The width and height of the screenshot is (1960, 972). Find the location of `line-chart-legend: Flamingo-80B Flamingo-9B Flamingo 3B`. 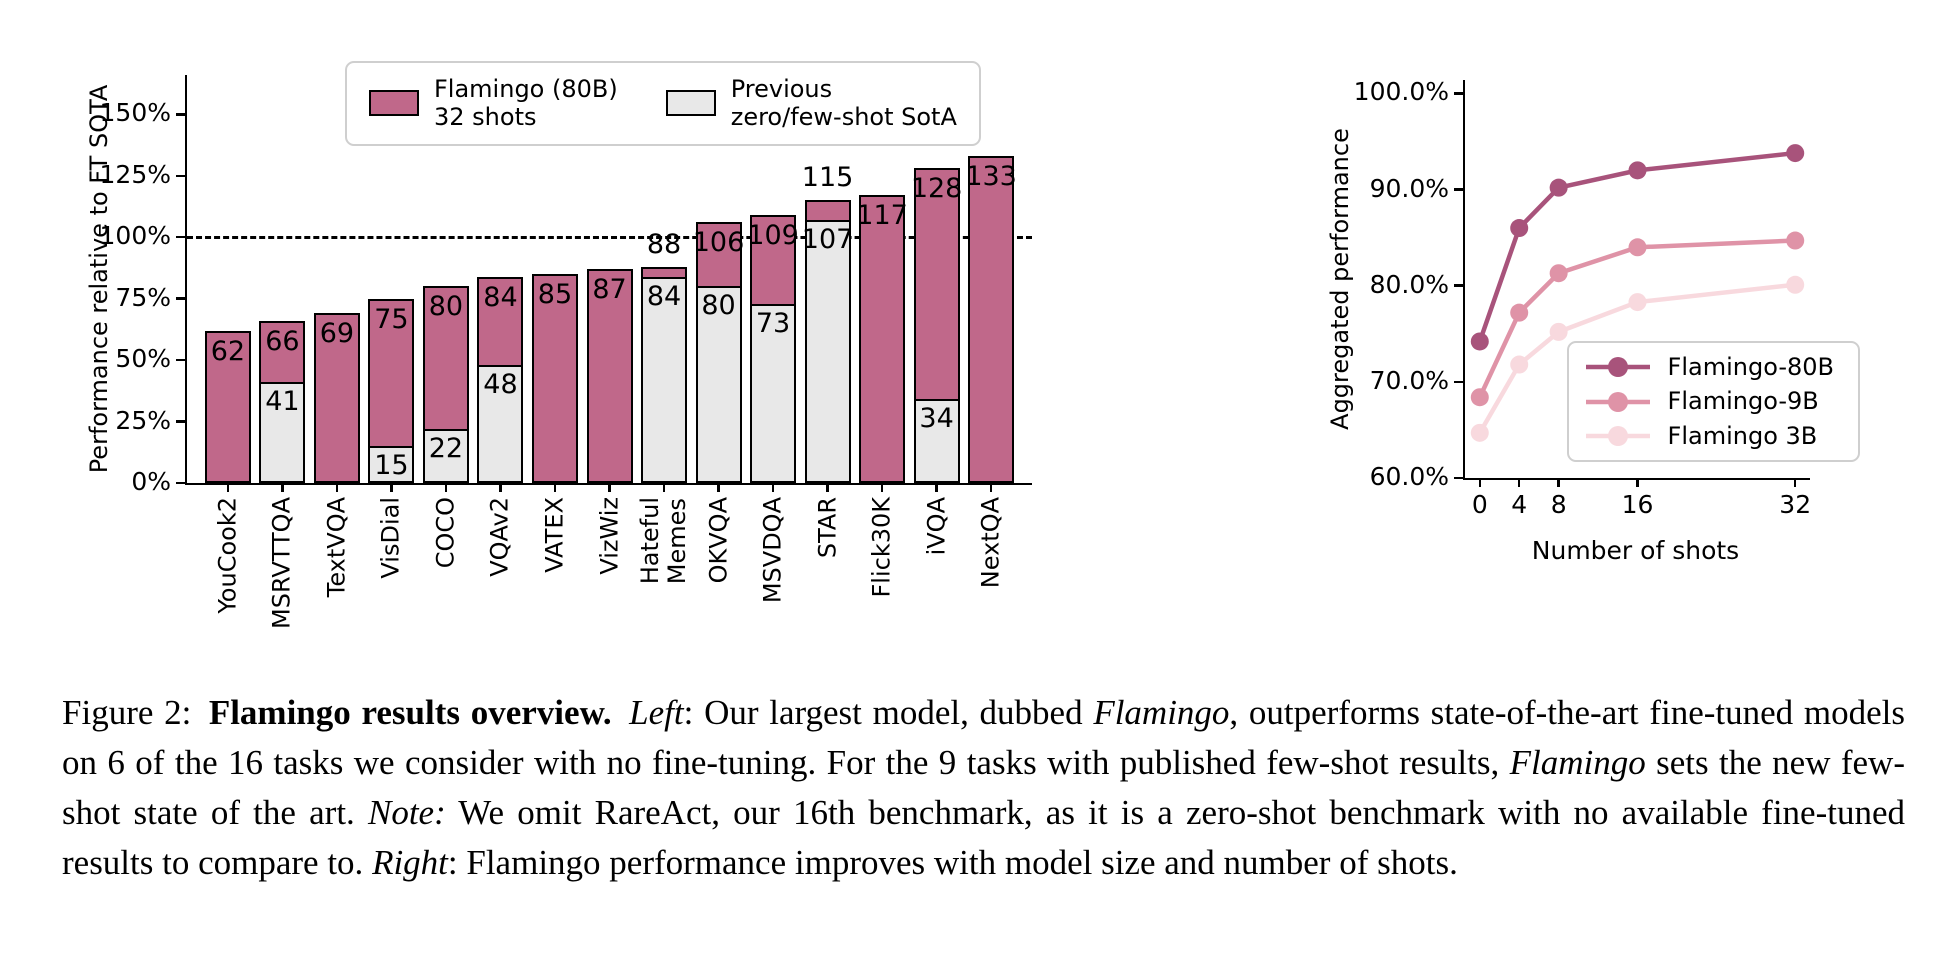

line-chart-legend: Flamingo-80B Flamingo-9B Flamingo 3B is located at coordinates (1713, 401).